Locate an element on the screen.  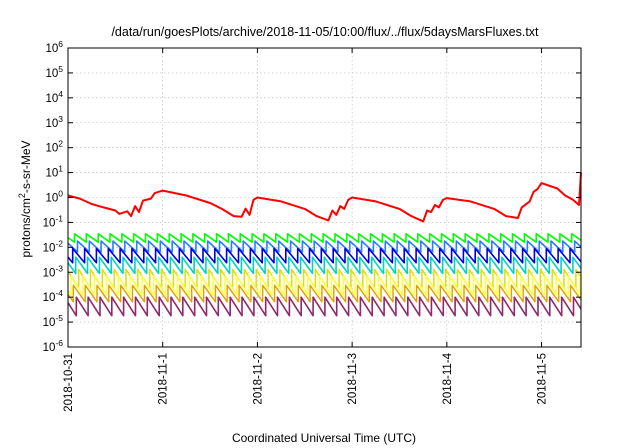
x-tick-label: 2018-11-4 is located at coordinates (448, 378).